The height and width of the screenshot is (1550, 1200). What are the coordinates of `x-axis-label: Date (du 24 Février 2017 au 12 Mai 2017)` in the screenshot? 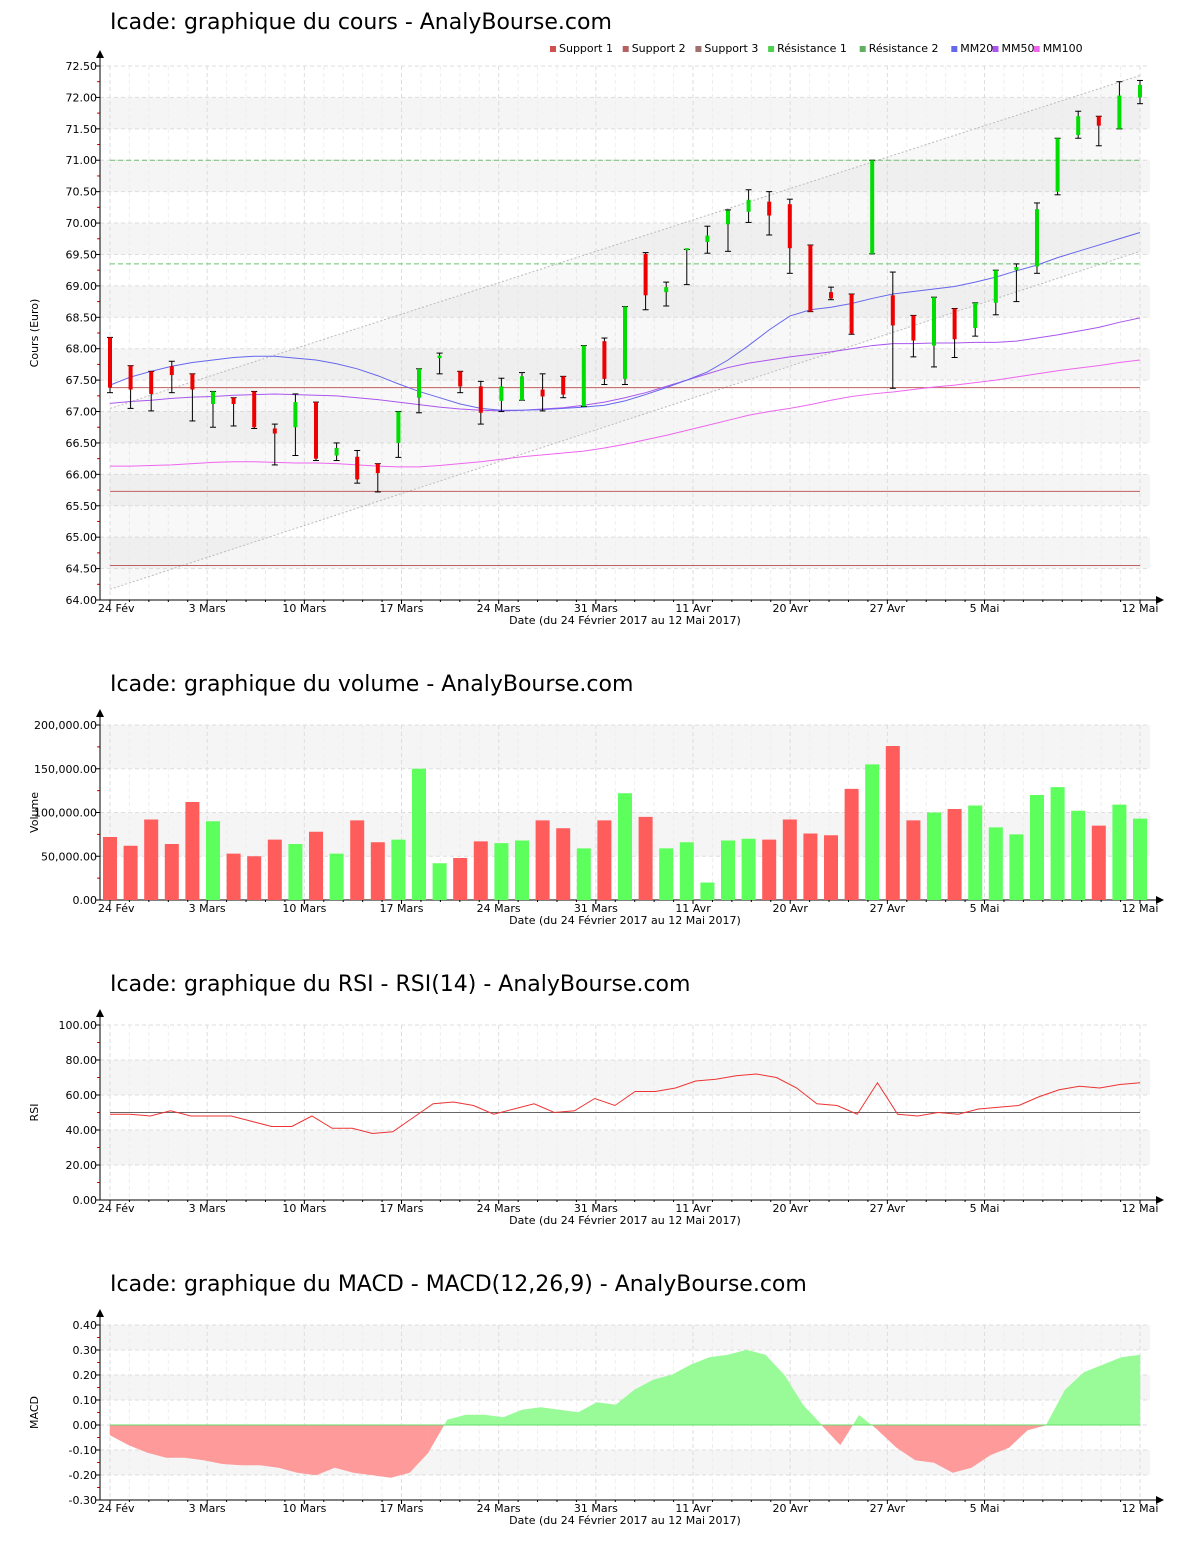 It's located at (625, 920).